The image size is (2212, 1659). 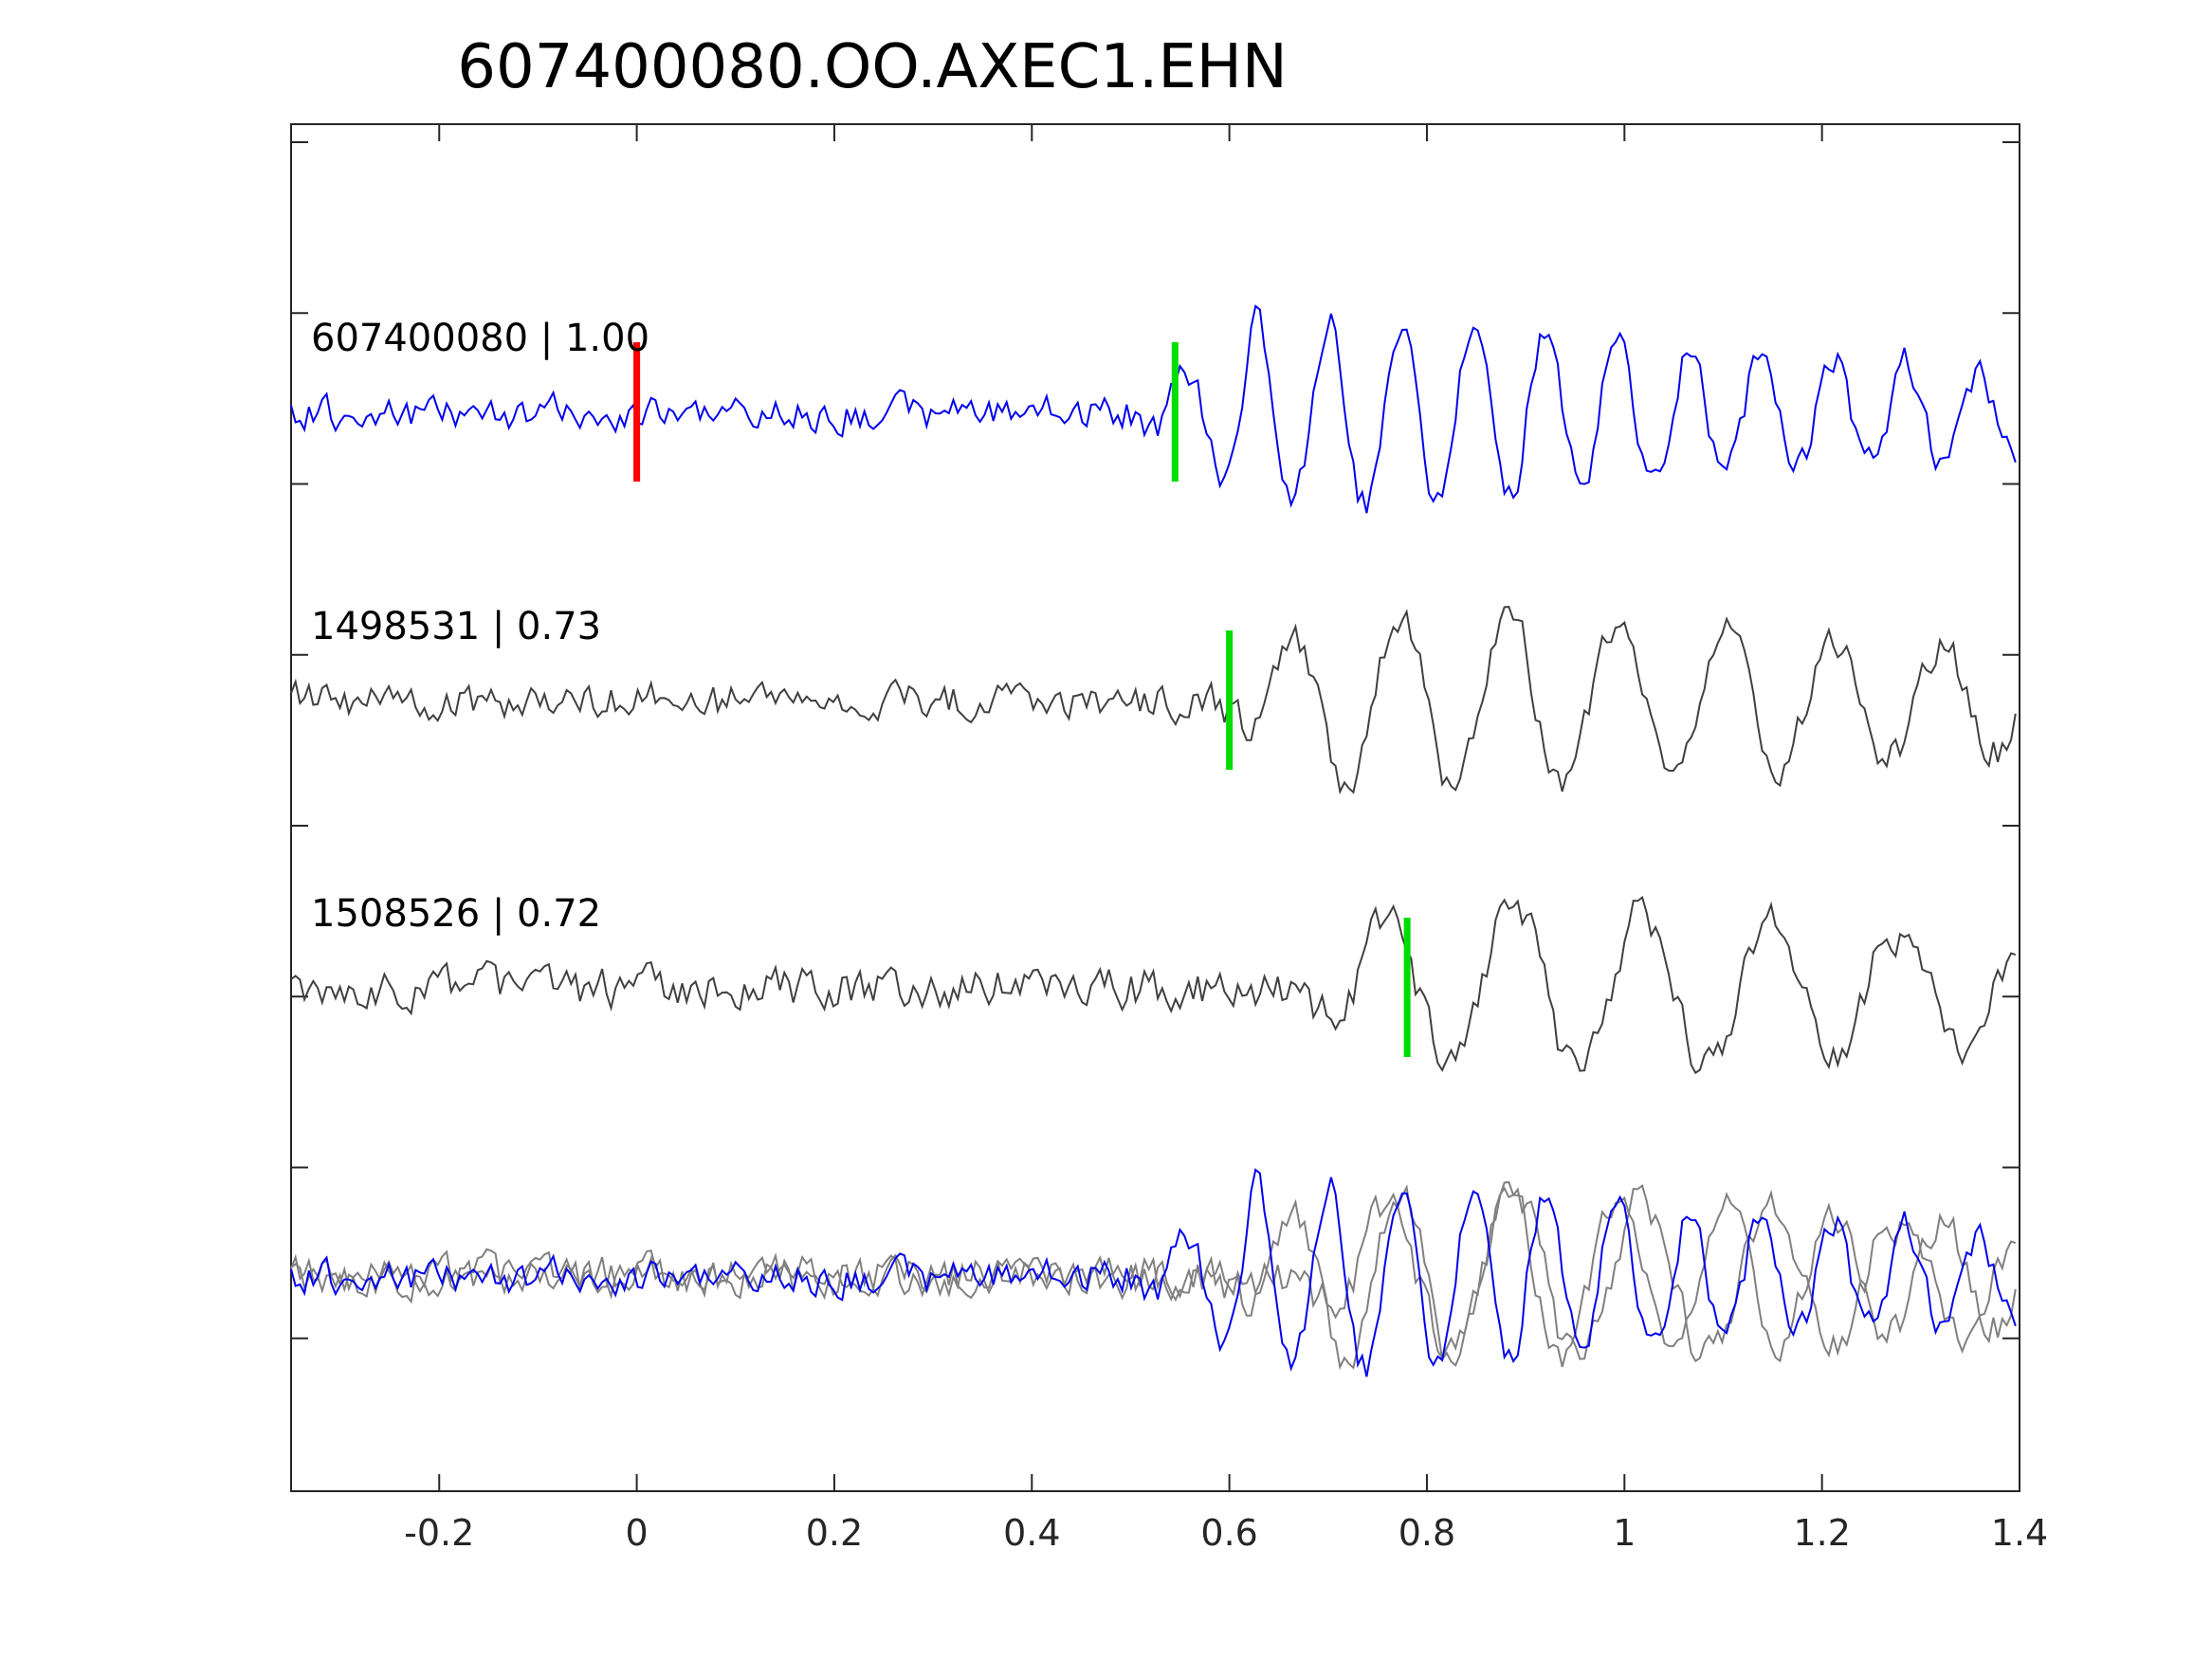 What do you see at coordinates (1426, 1533) in the screenshot?
I see `x-tick-label: 0.8` at bounding box center [1426, 1533].